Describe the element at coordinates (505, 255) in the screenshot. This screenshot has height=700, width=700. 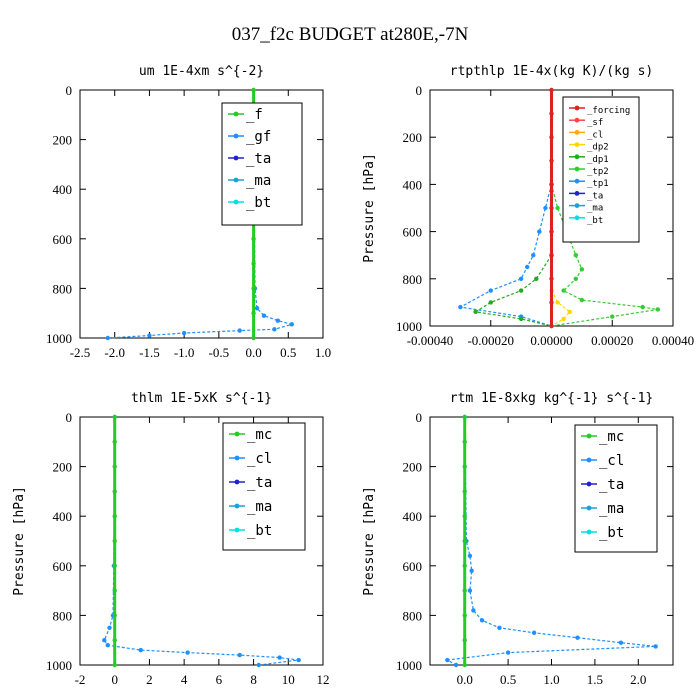
I see `series-line-tp1` at that location.